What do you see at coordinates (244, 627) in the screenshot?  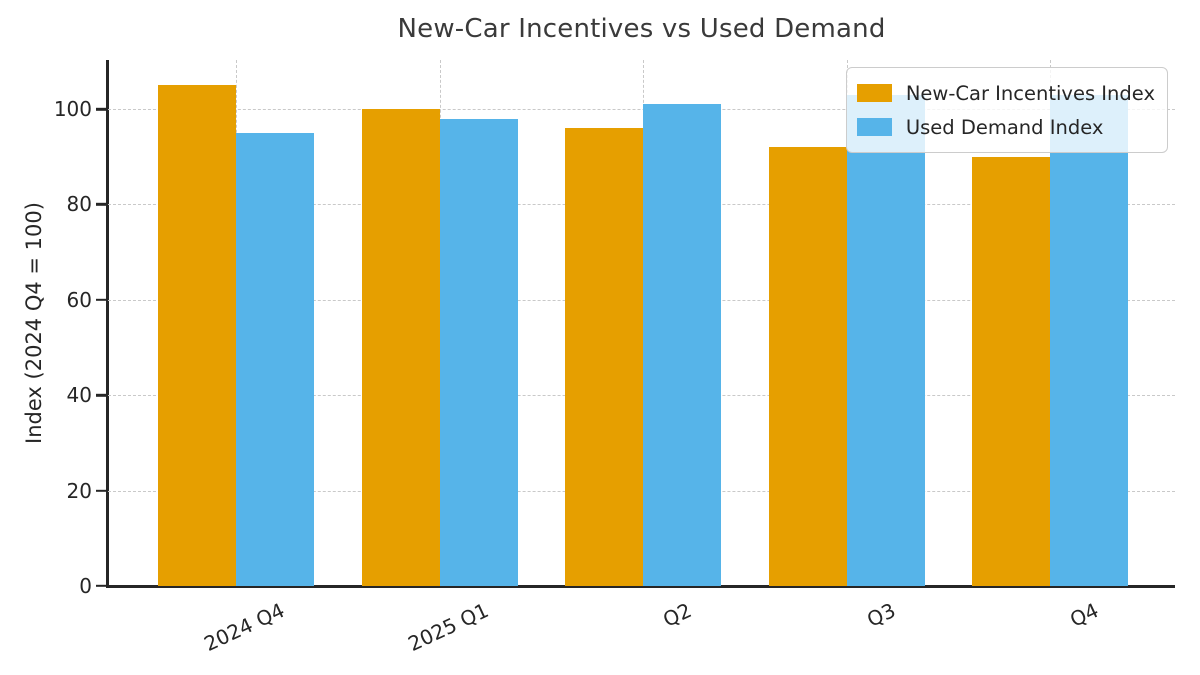 I see `x-tick-label-1: 2024 Q4` at bounding box center [244, 627].